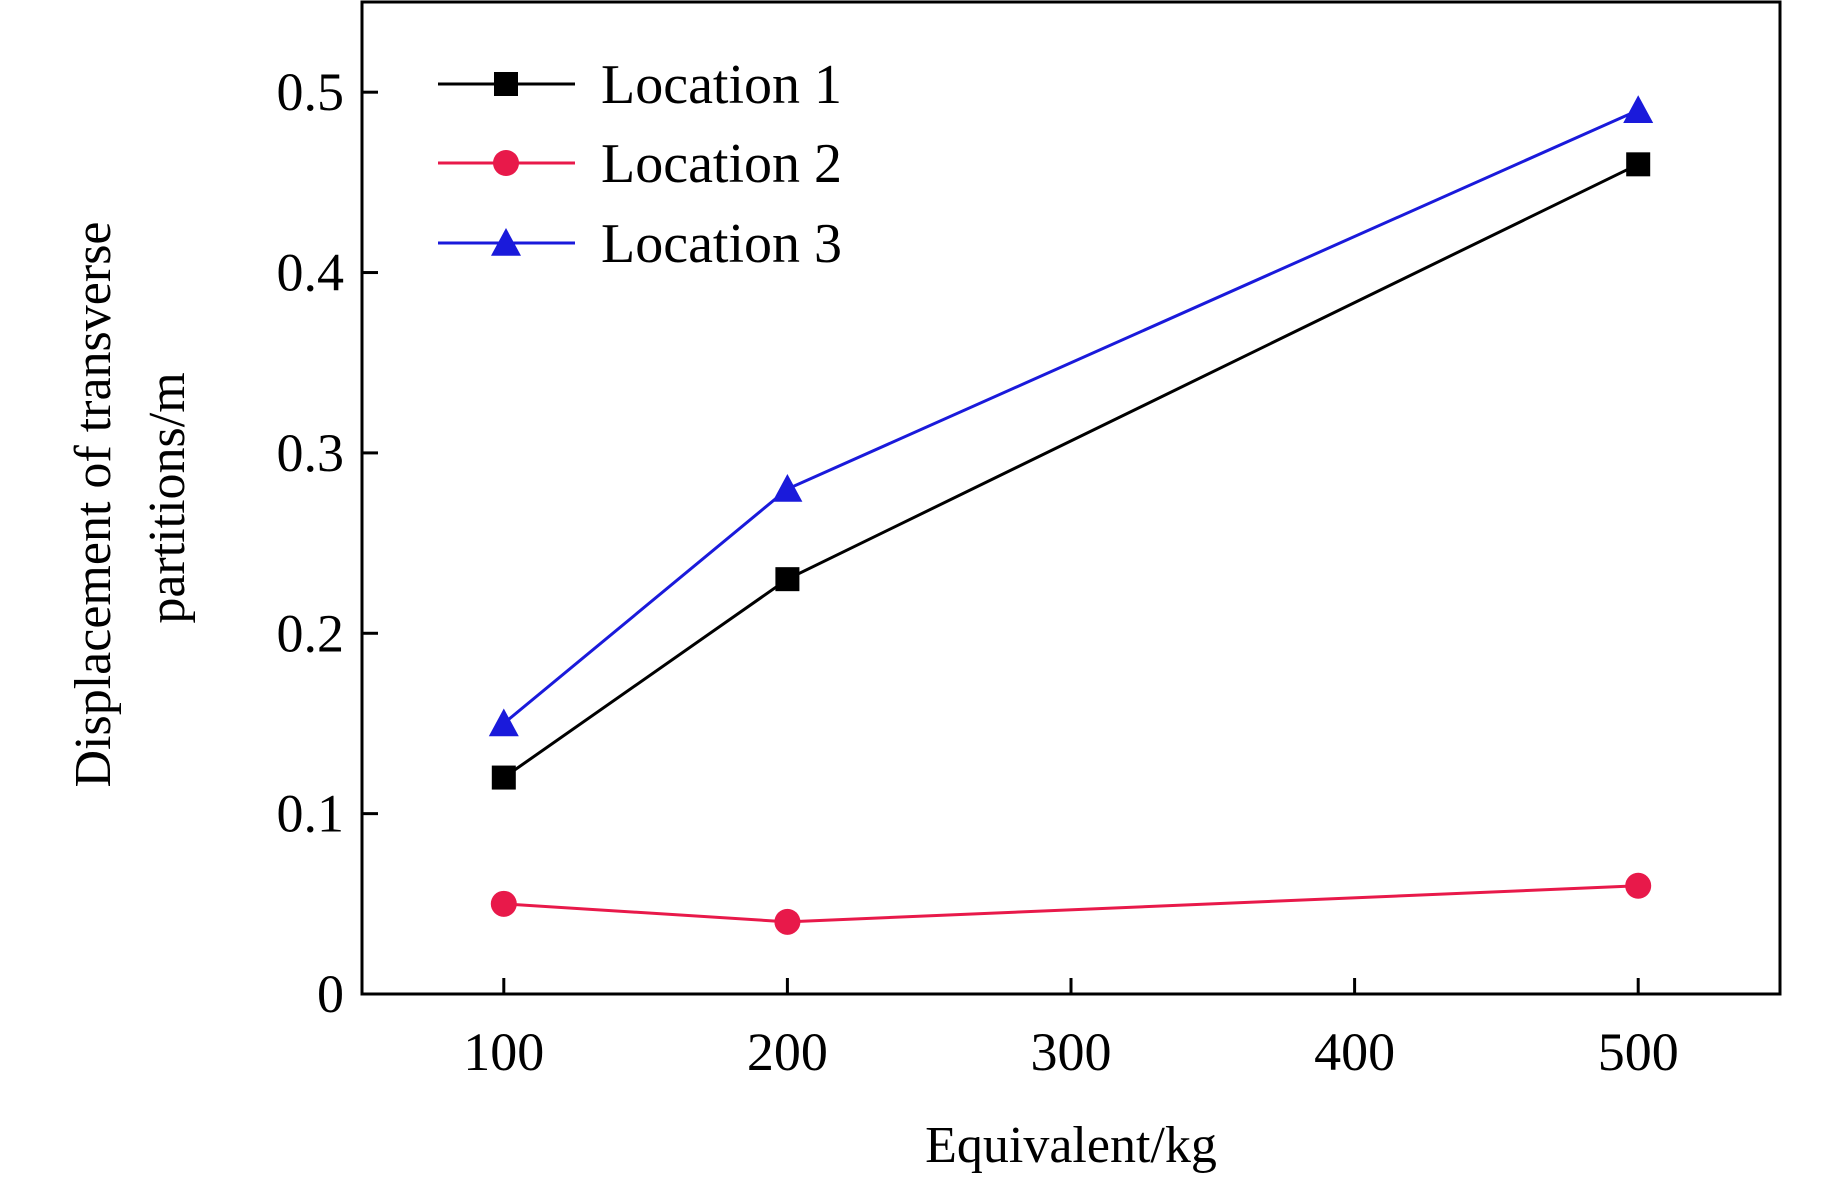 Image resolution: width=1843 pixels, height=1185 pixels. Describe the element at coordinates (721, 164) in the screenshot. I see `legend-label: Location 2` at that location.